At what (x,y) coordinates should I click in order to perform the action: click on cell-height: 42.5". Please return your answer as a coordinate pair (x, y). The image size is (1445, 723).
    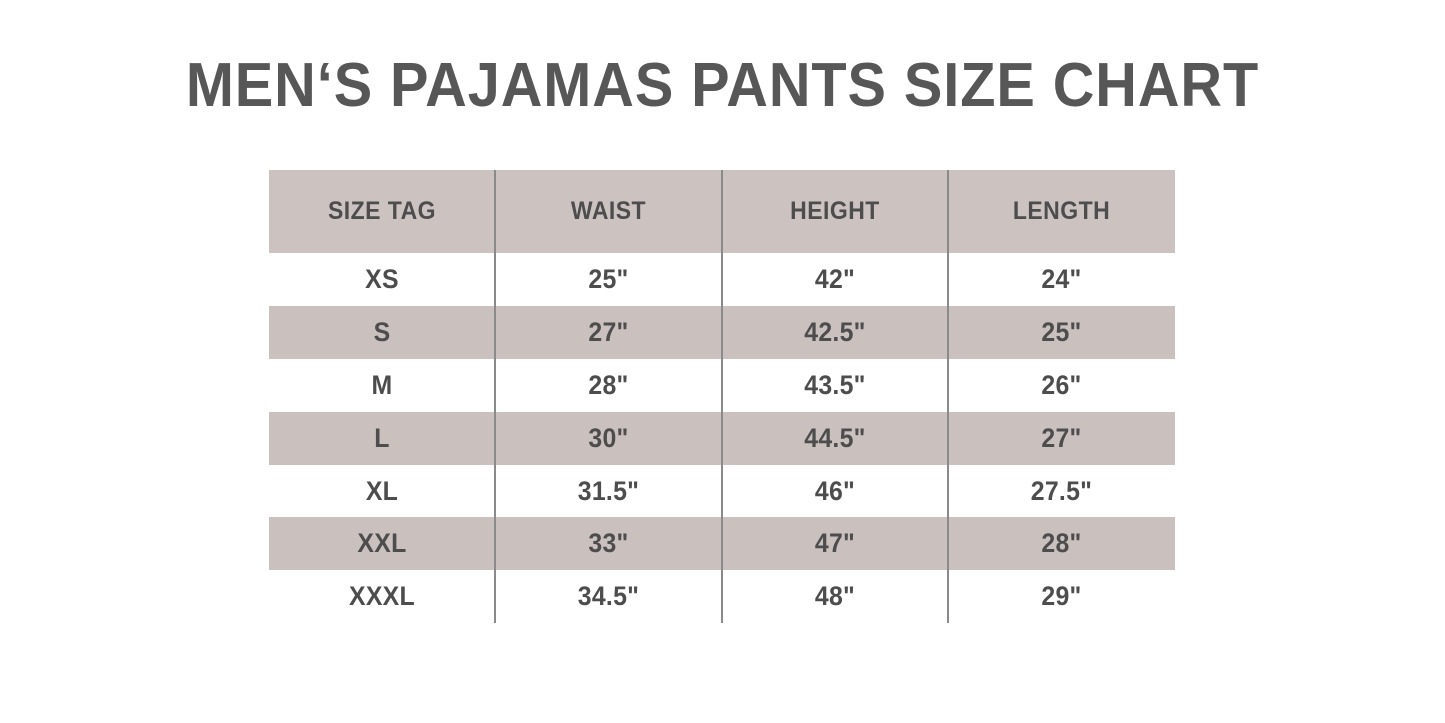
    Looking at the image, I should click on (835, 331).